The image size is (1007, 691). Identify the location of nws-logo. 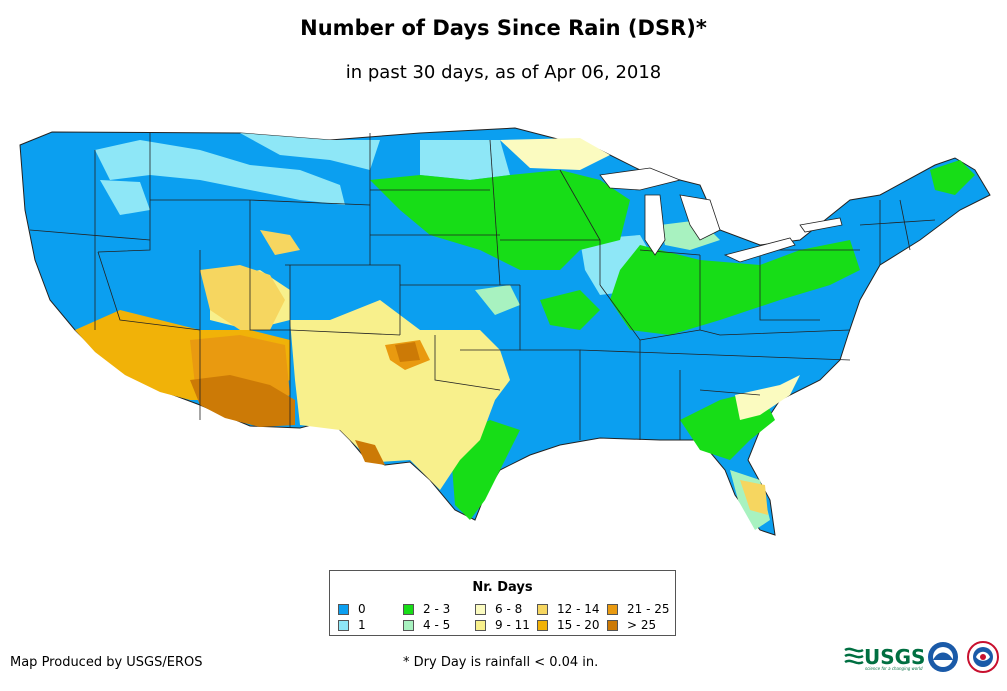
(983, 657).